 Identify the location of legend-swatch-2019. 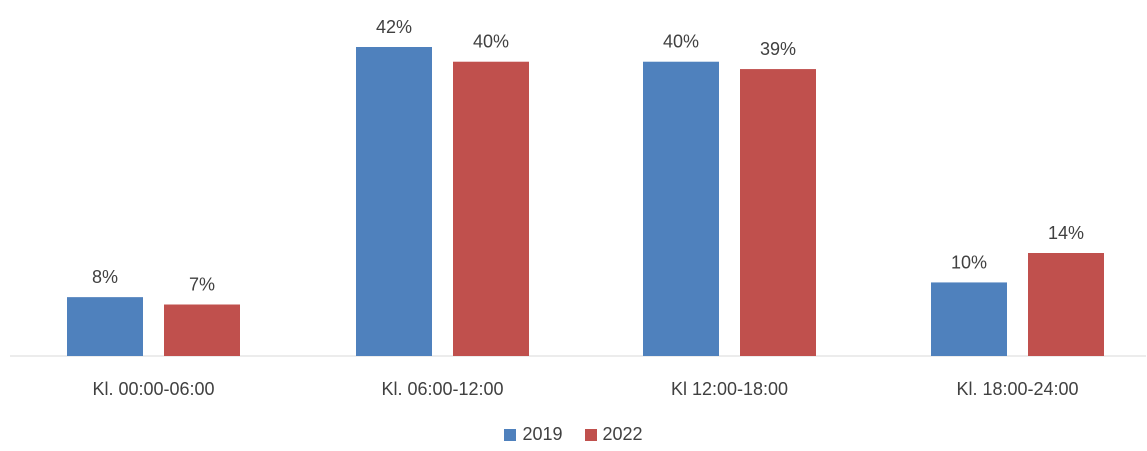
(510, 434).